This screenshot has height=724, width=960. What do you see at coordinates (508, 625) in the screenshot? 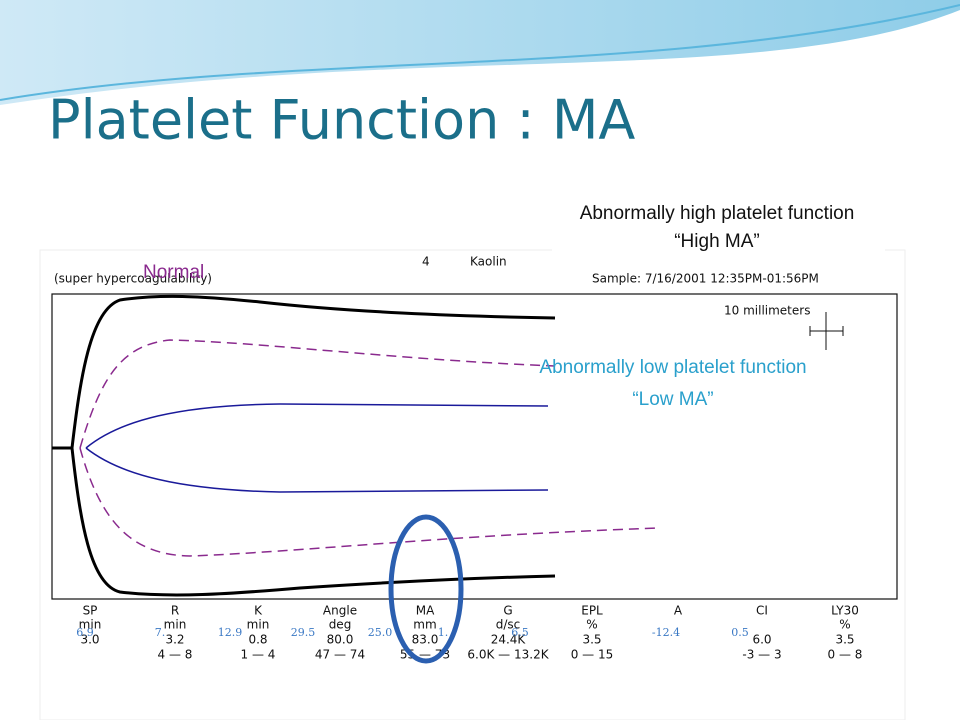
I see `param-unit: d/sc` at bounding box center [508, 625].